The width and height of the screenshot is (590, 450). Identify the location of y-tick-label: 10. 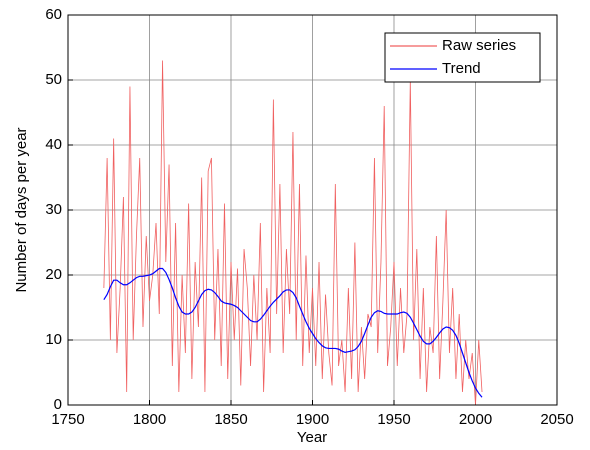
(53, 339).